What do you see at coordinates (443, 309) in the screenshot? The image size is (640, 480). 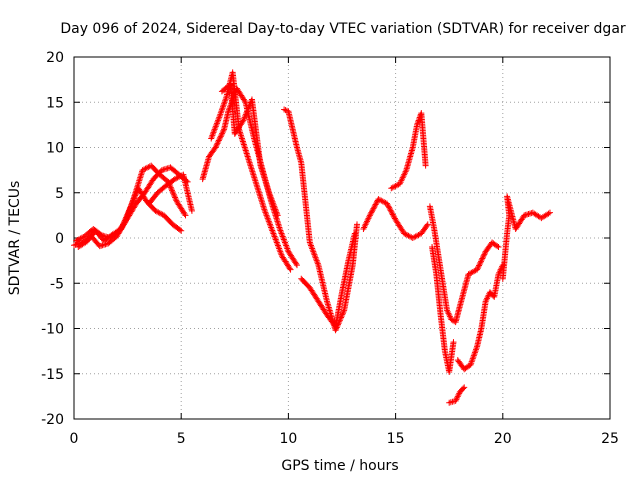 I see `series-trace-m` at bounding box center [443, 309].